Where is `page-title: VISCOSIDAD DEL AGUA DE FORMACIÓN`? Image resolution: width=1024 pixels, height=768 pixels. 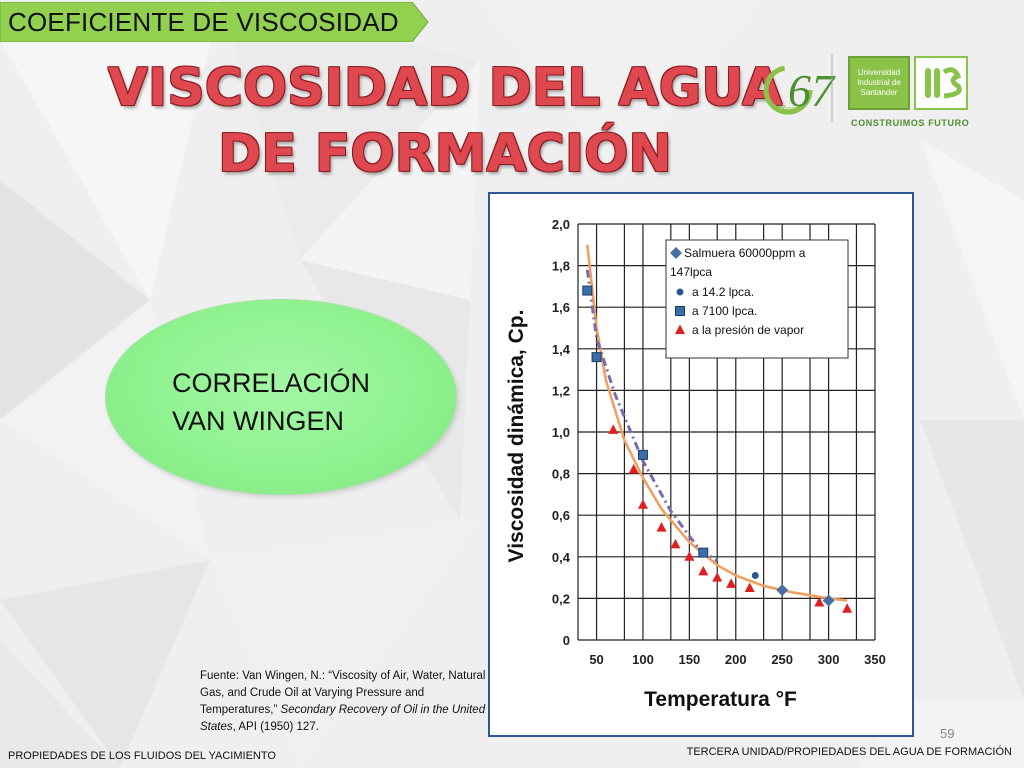 page-title: VISCOSIDAD DEL AGUA DE FORMACIÓN is located at coordinates (445, 121).